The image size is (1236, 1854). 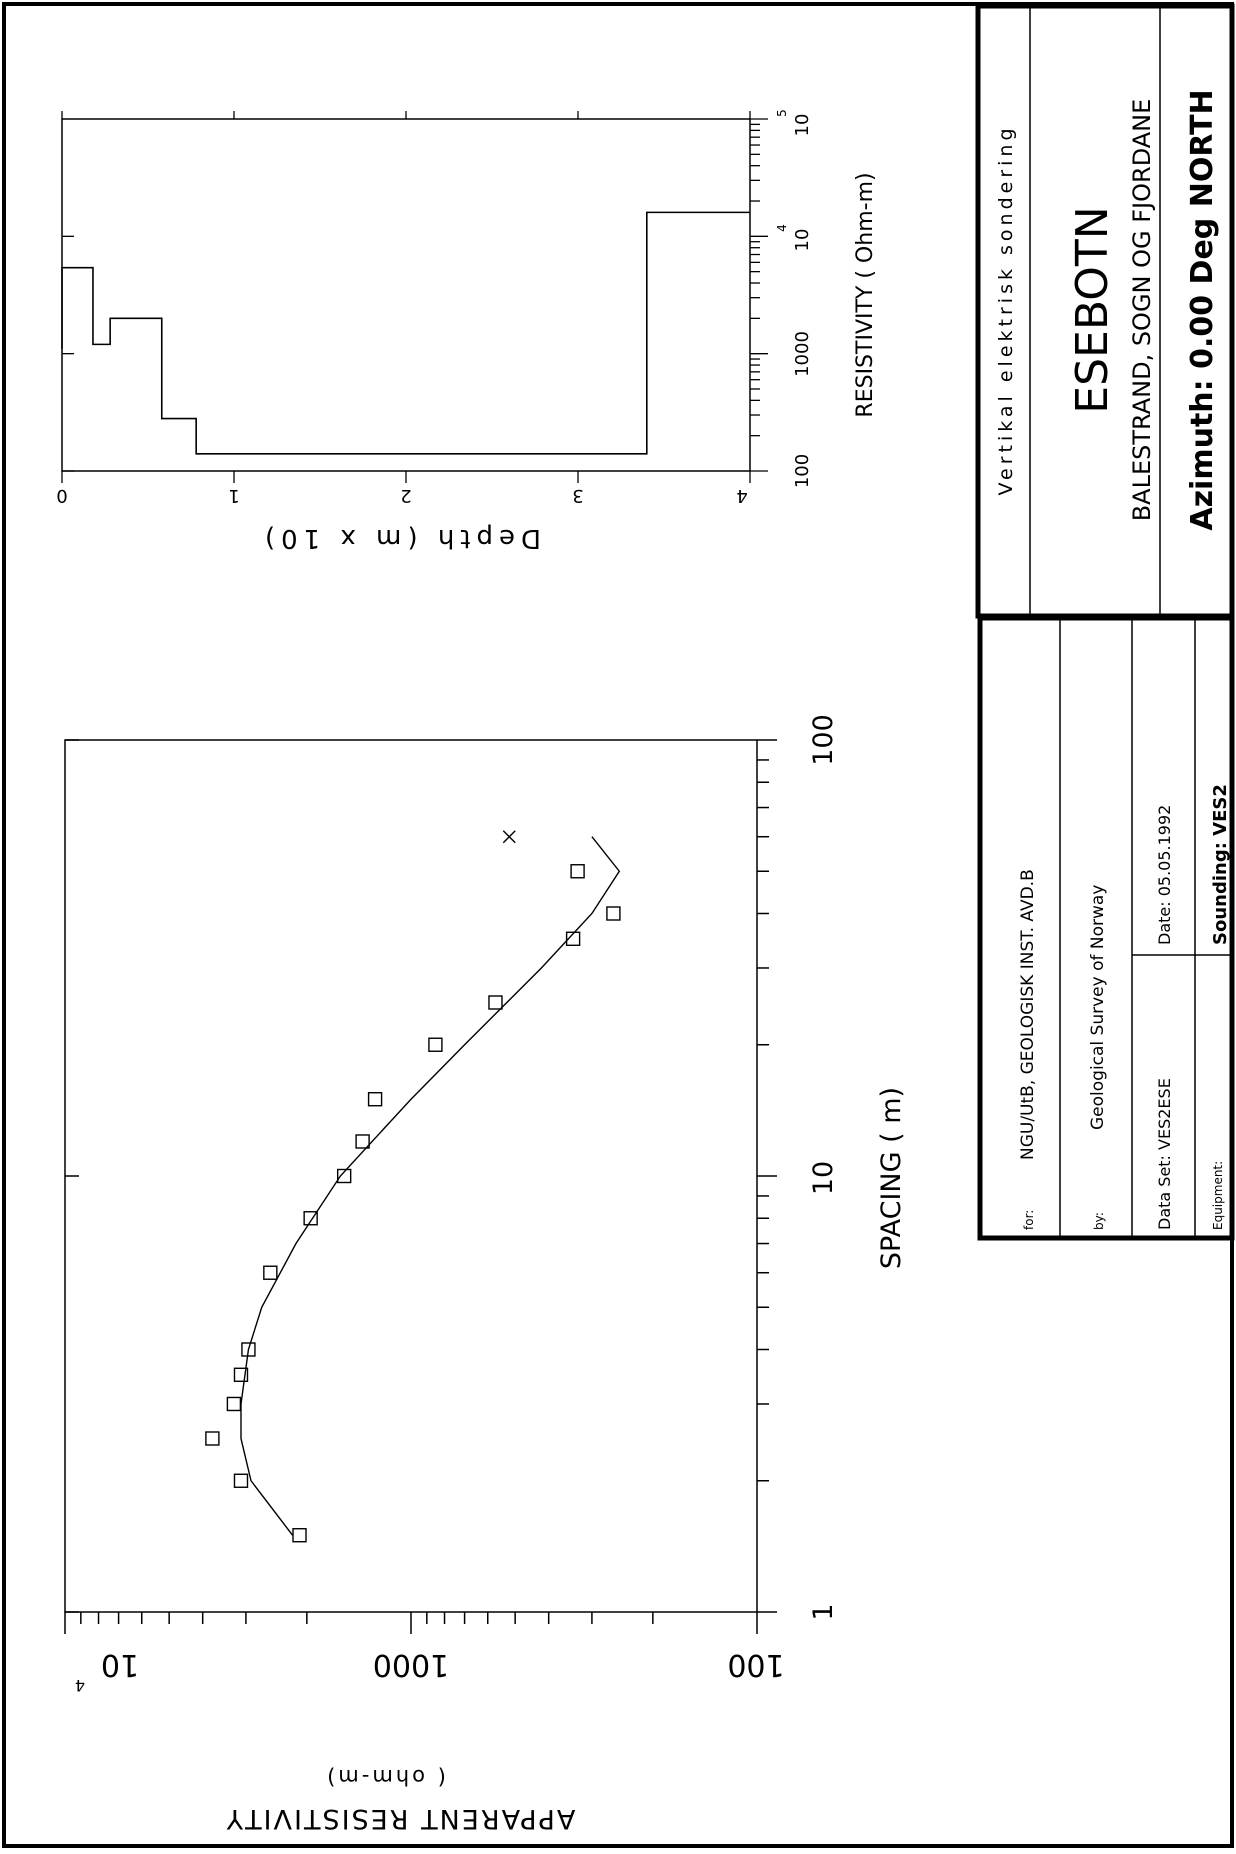 I want to click on chart2-ylabel: Depth (m x 10), so click(x=400, y=538).